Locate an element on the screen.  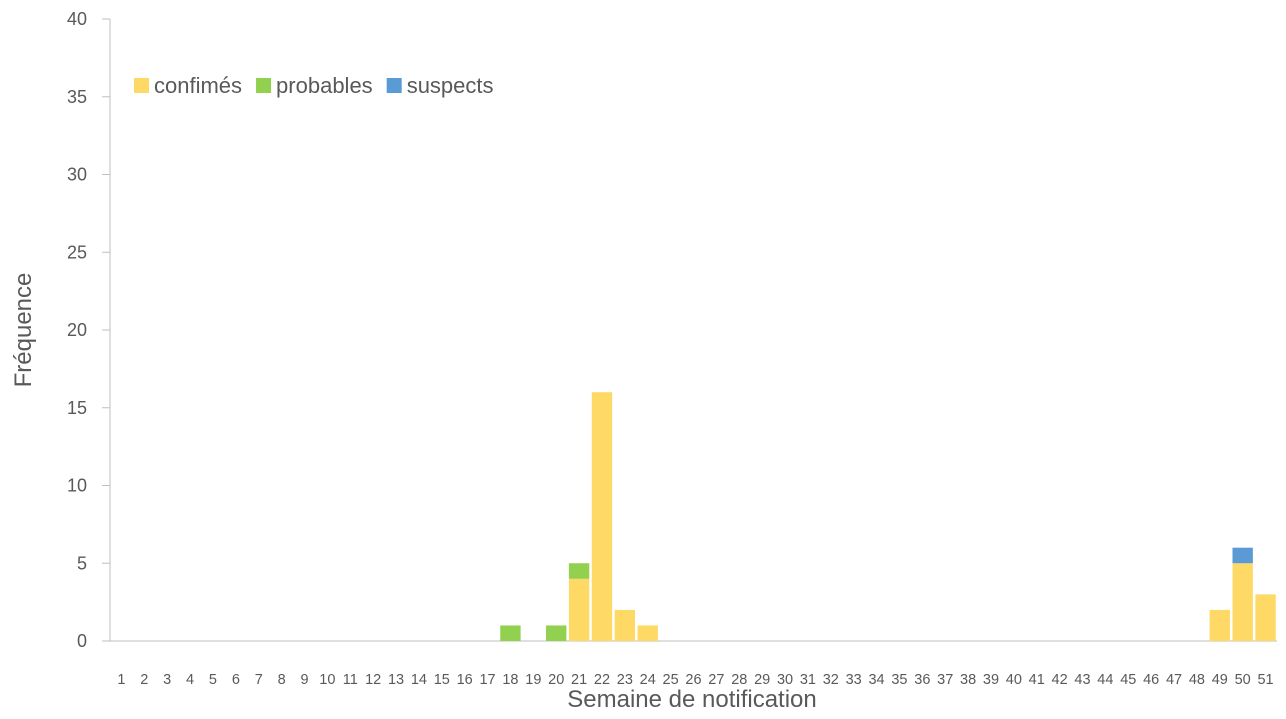
y-tick-label: 35 is located at coordinates (77, 97).